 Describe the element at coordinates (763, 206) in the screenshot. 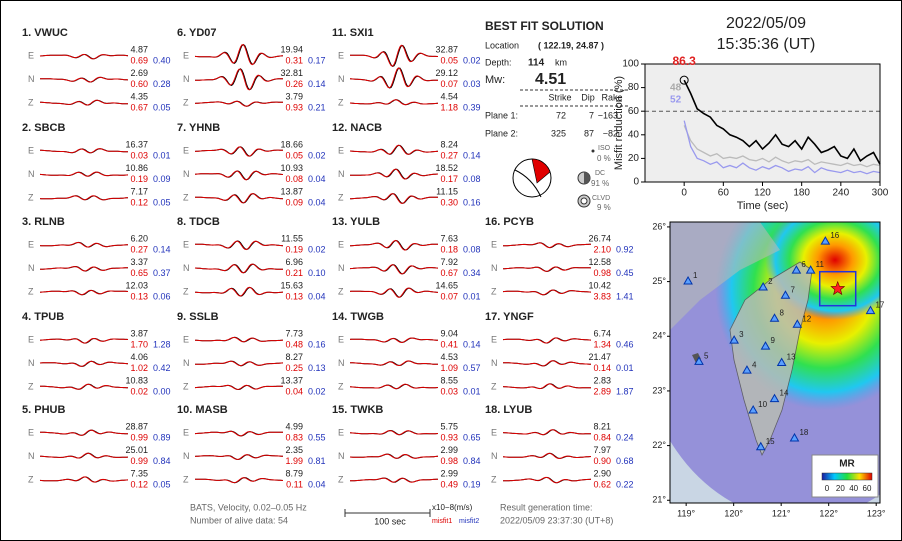

I see `x-axis-label: Time (sec)` at that location.